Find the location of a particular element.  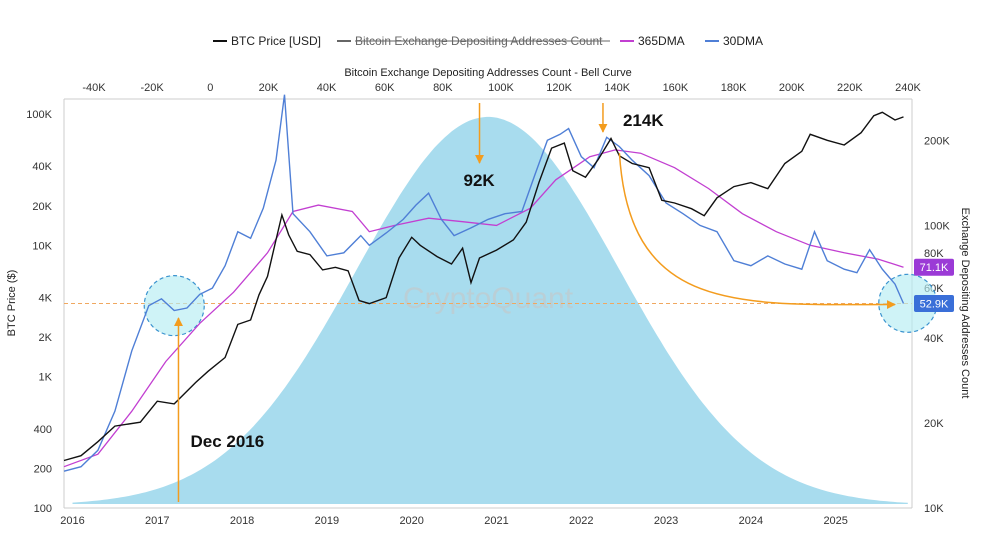

left-tick-label: 100K is located at coordinates (39, 115).